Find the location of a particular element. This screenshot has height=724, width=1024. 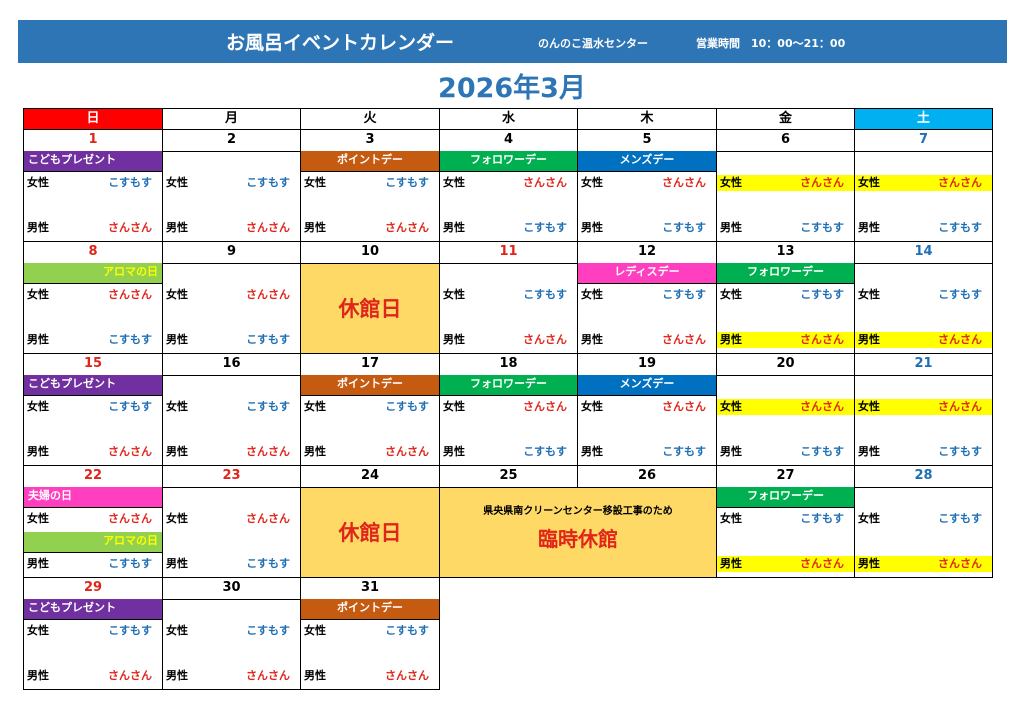

closed-day: 休館日 is located at coordinates (370, 532).